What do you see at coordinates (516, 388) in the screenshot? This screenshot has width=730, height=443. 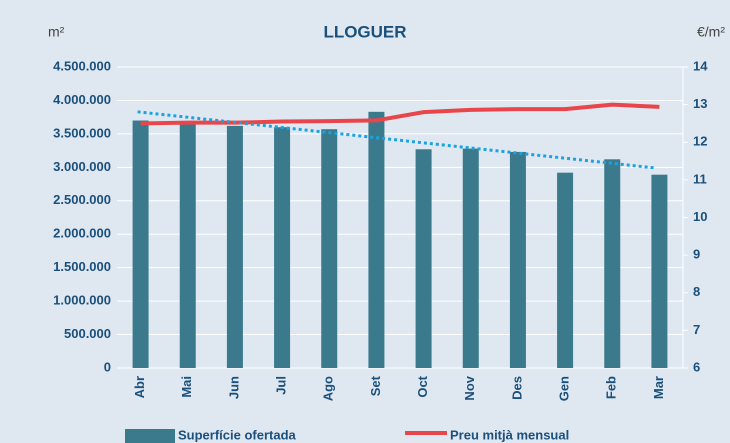 I see `x-tick-label: Des` at bounding box center [516, 388].